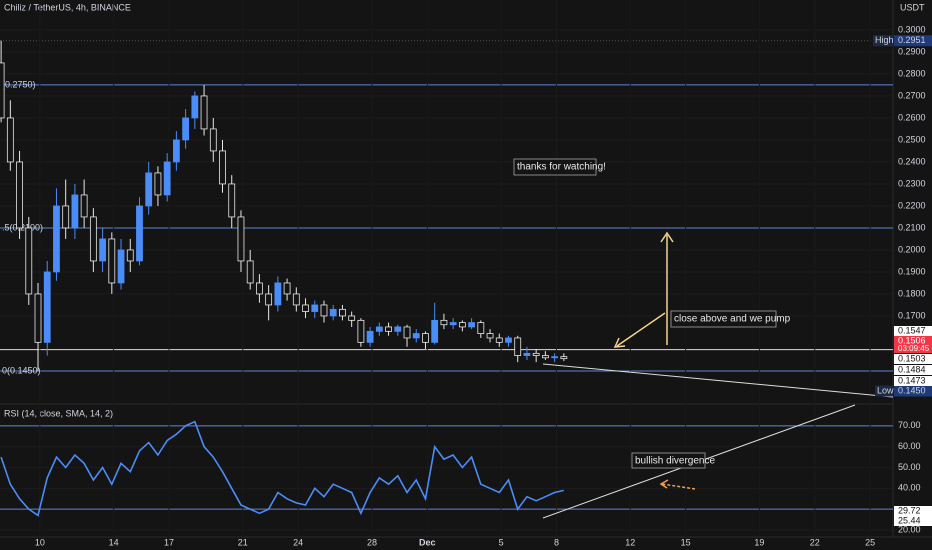 The width and height of the screenshot is (932, 550). What do you see at coordinates (675, 461) in the screenshot?
I see `annotation: bullish divergence` at bounding box center [675, 461].